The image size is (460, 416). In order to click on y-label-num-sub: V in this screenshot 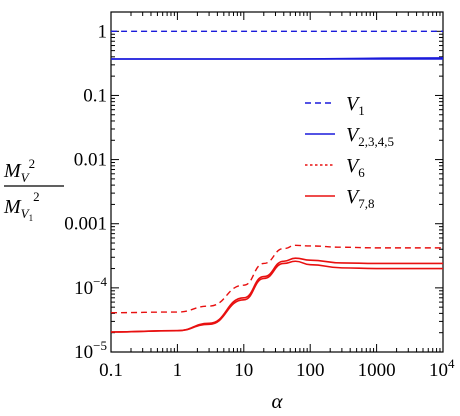, I will do `click(26, 177)`.